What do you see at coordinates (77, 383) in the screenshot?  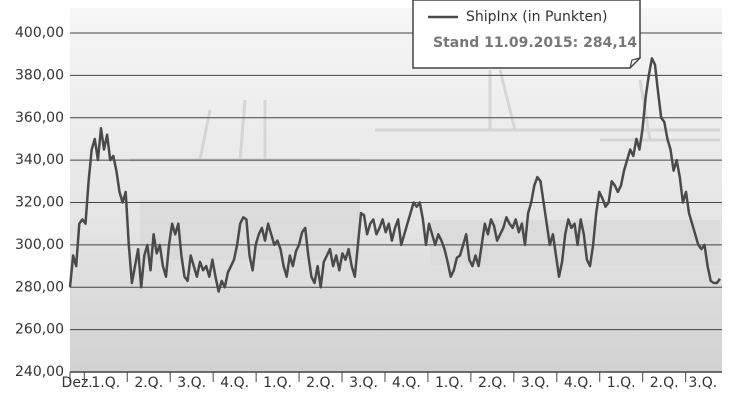 I see `x-tick-label: Dez.` at bounding box center [77, 383].